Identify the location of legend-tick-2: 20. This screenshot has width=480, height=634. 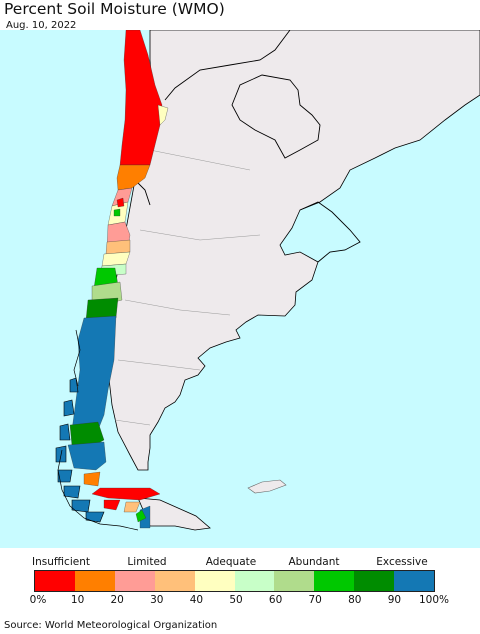
(117, 600).